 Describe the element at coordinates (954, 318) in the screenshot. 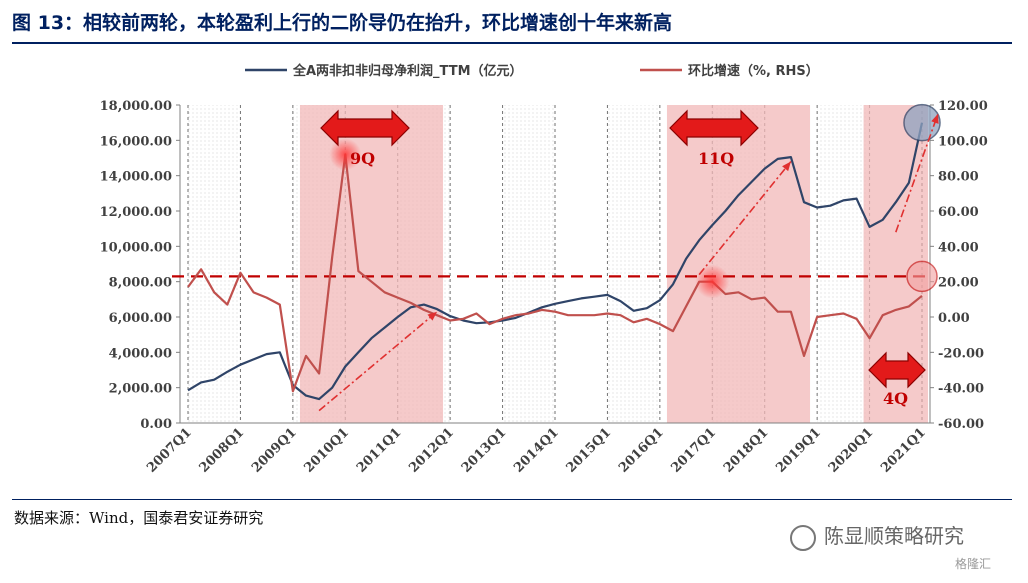

I see `right-tick-label: 0.00` at that location.